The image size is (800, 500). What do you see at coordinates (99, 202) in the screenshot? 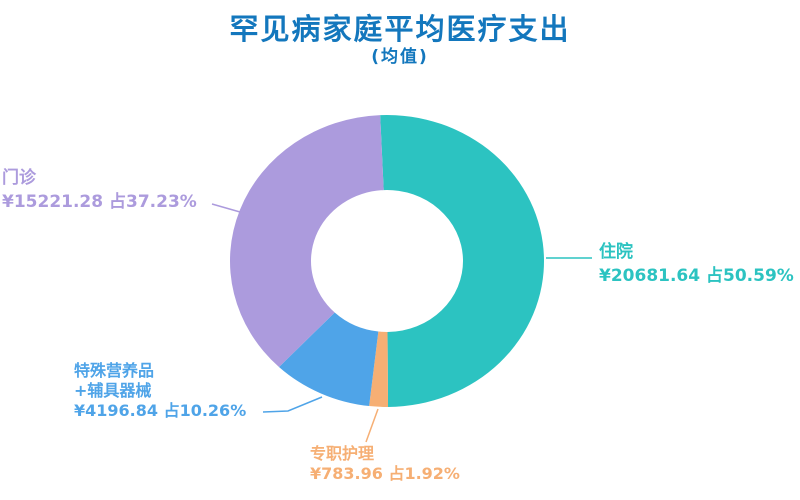
I see `outpatient-value: ¥15221.28 占37.23%` at bounding box center [99, 202].